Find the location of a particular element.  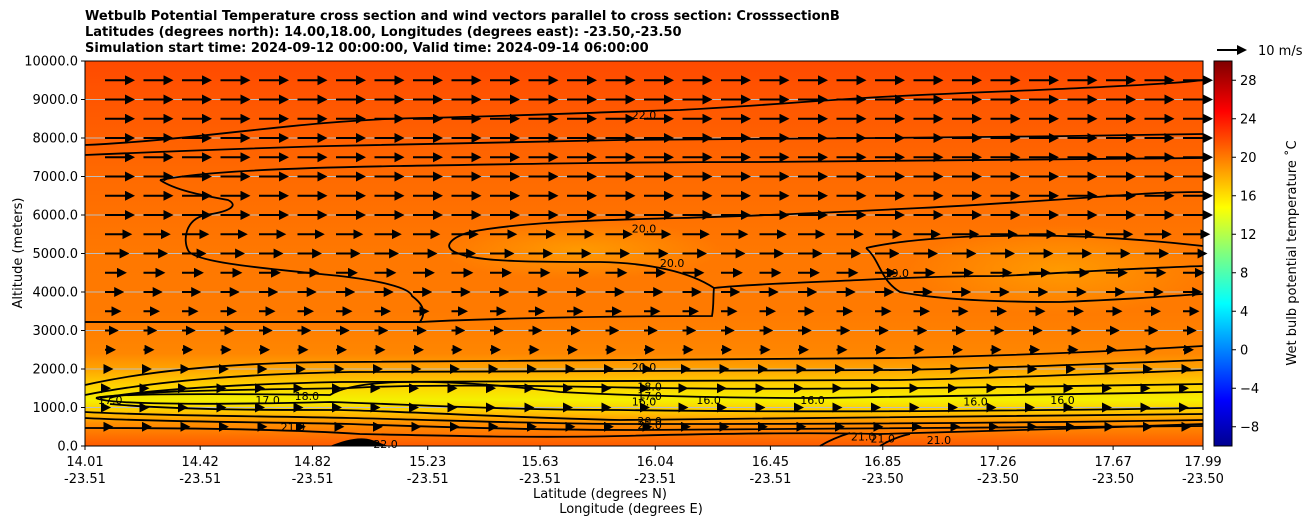

contour-20-bl-lower is located at coordinates (644, 424).